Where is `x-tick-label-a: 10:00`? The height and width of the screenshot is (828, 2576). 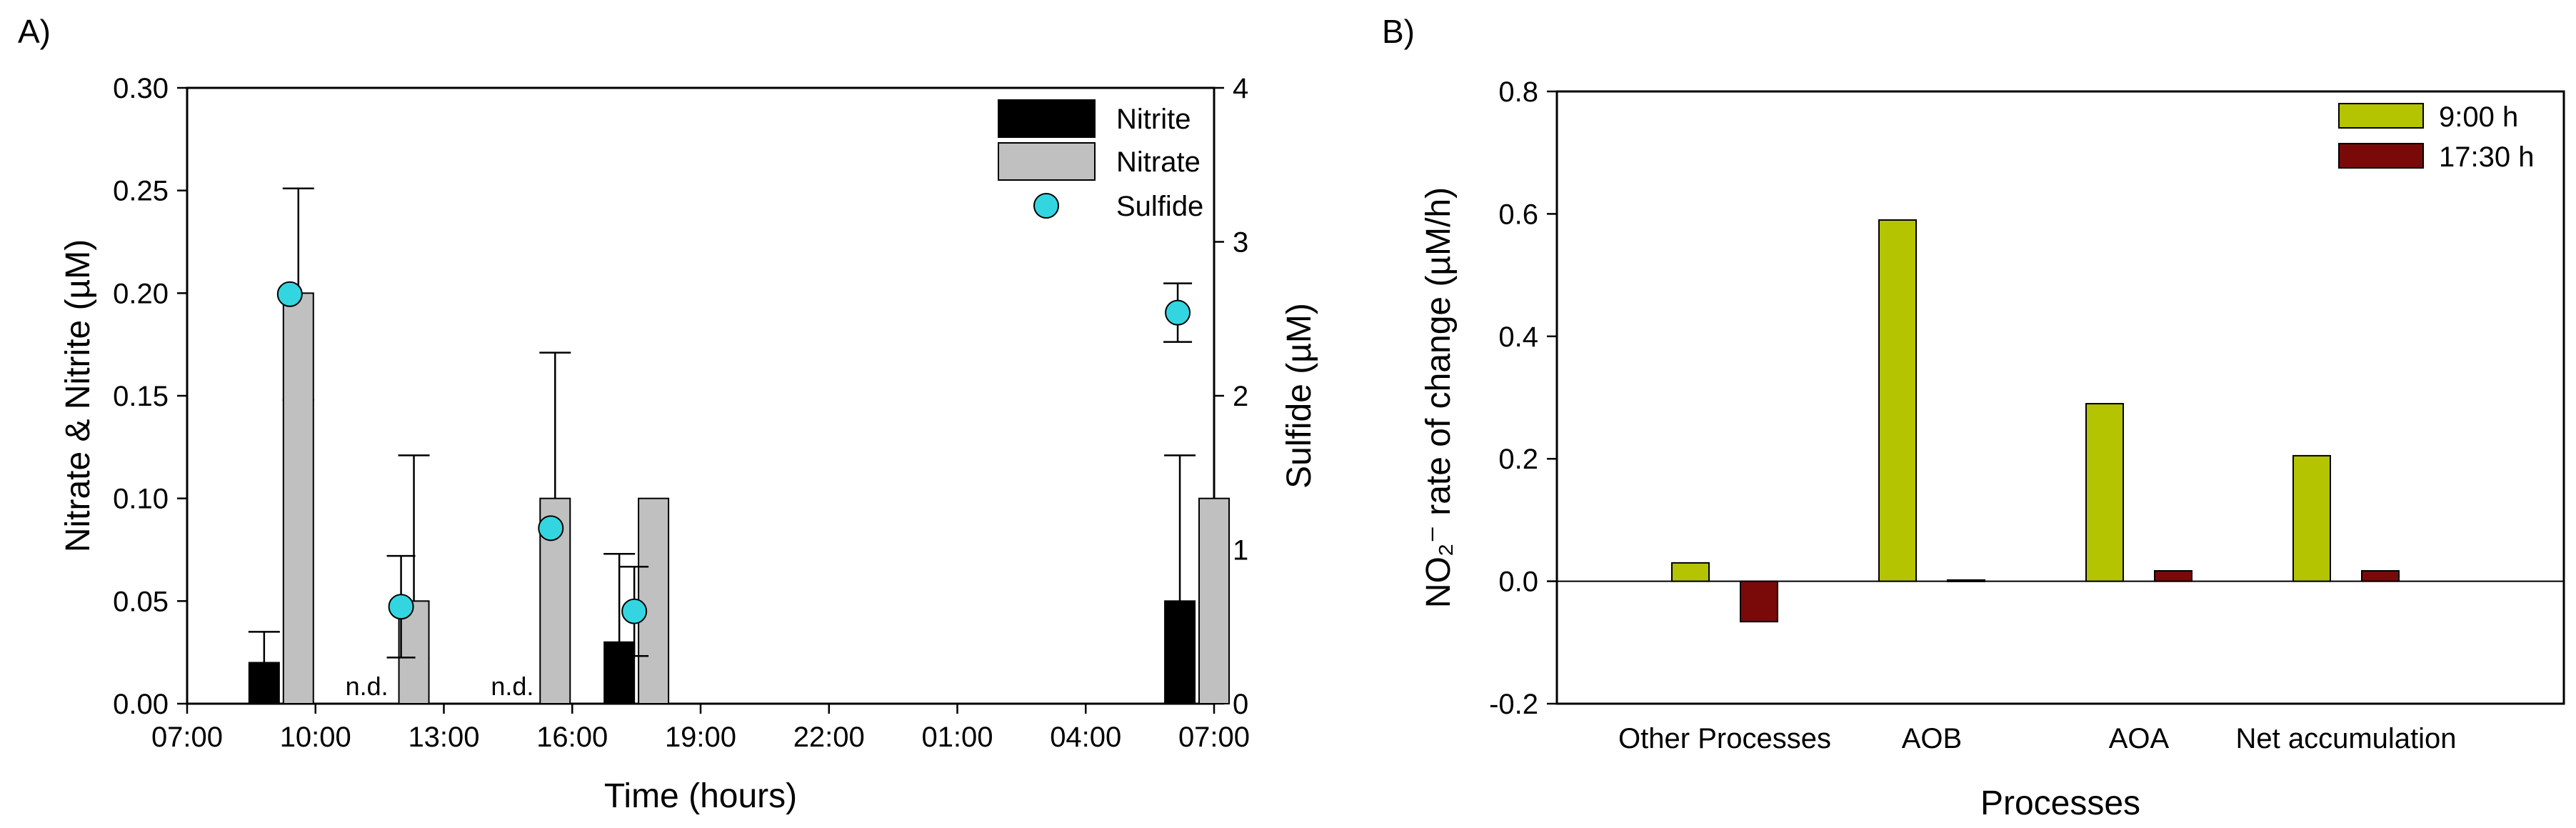
x-tick-label-a: 10:00 is located at coordinates (315, 737).